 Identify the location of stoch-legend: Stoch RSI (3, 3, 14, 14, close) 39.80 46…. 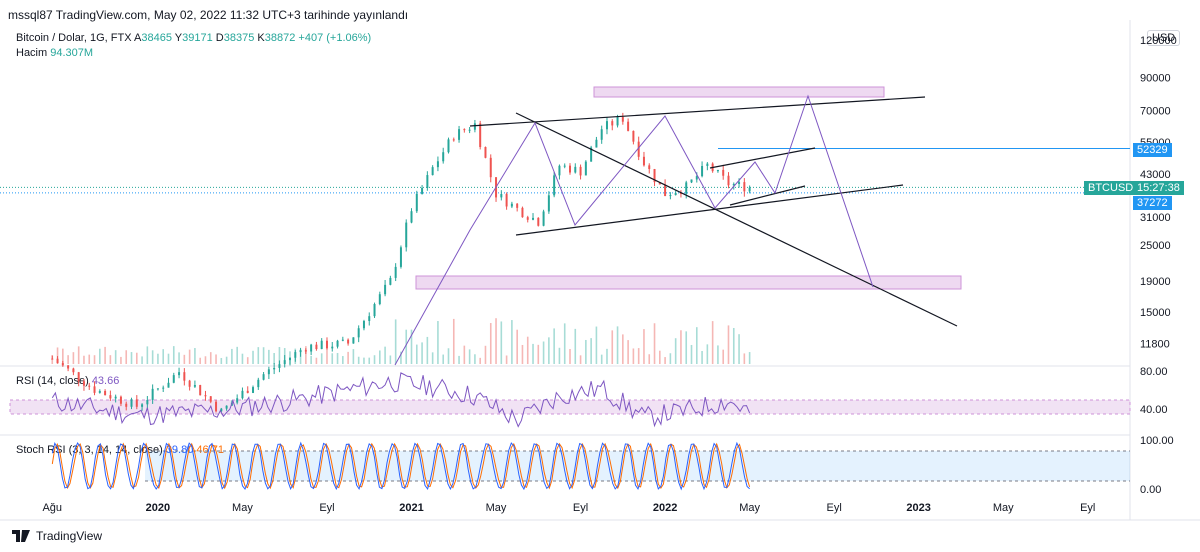
(120, 450).